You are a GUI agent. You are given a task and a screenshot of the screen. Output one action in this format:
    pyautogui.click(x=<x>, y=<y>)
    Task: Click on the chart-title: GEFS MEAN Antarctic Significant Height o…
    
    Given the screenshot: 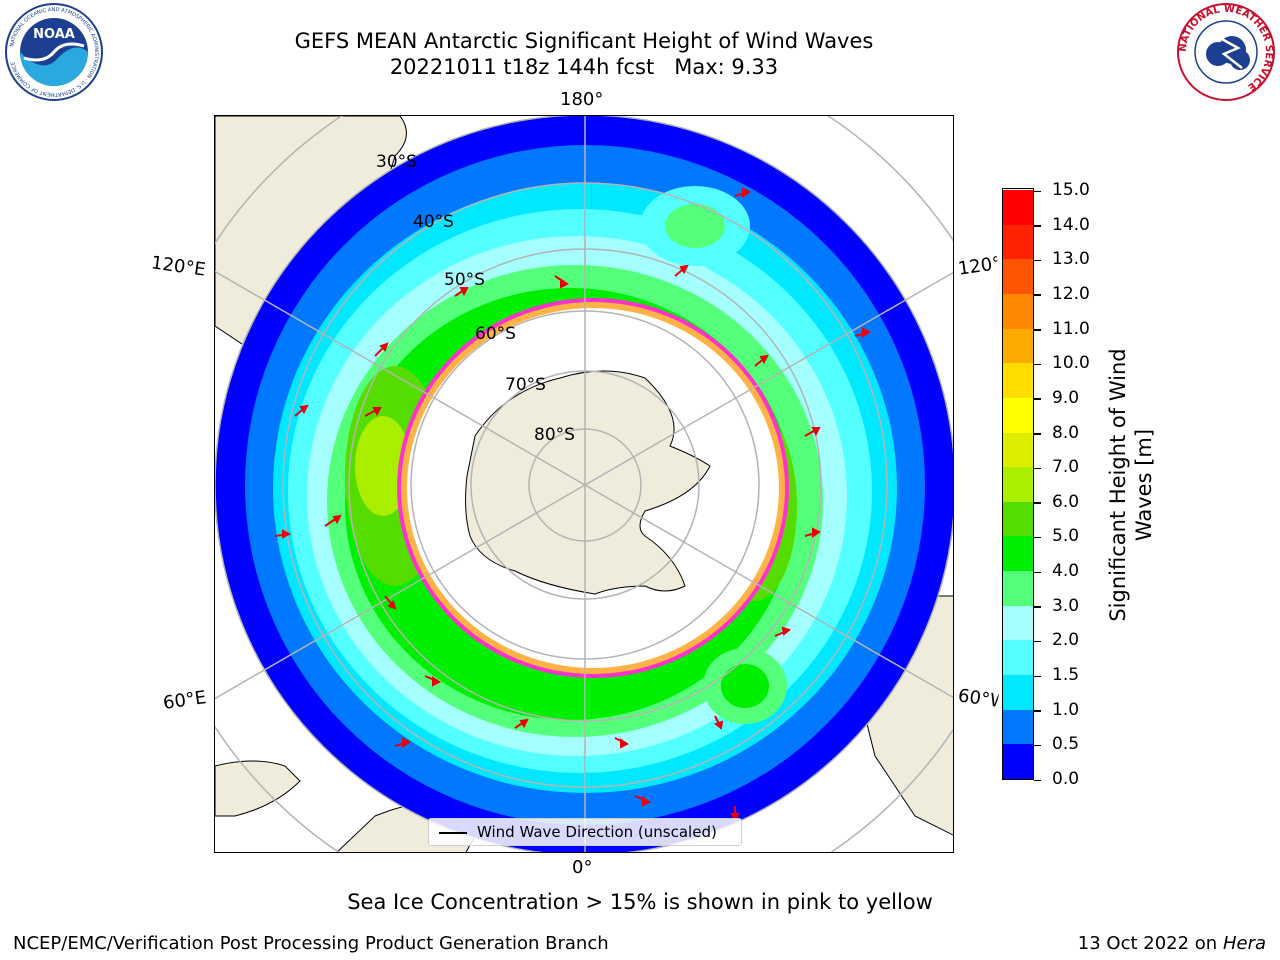 What is the action you would take?
    pyautogui.click(x=584, y=41)
    